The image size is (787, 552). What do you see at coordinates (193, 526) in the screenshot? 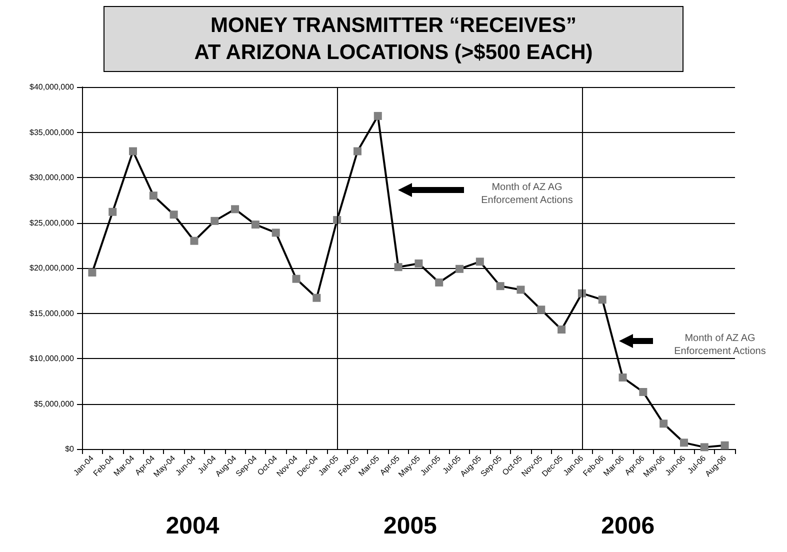
I see `text: 2004` at bounding box center [193, 526].